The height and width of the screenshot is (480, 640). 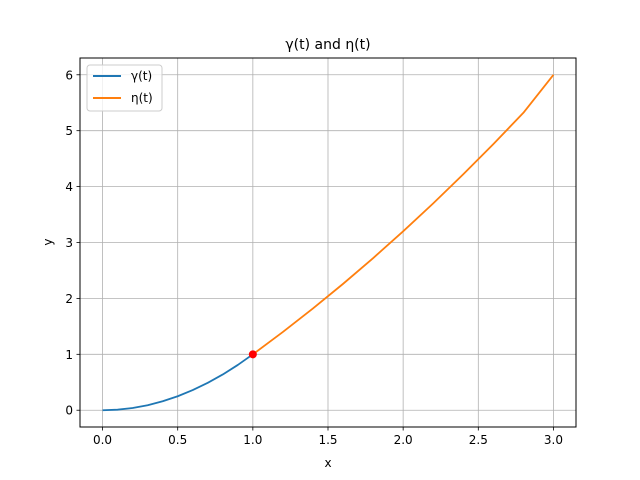 What do you see at coordinates (177, 440) in the screenshot?
I see `x-tick-label: 0.5` at bounding box center [177, 440].